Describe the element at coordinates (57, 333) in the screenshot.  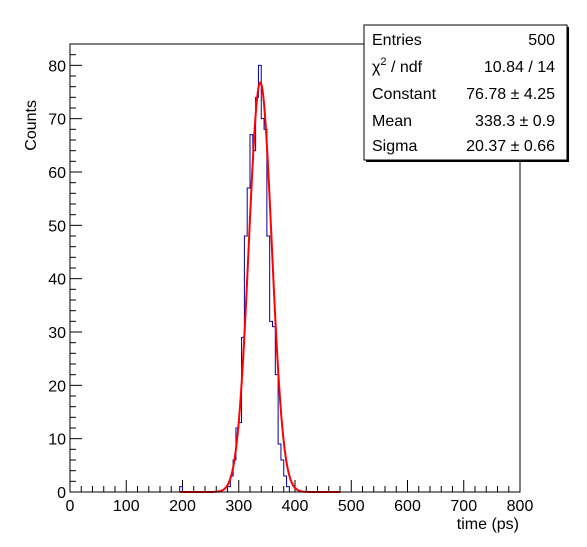
I see `y-tick-label: 30` at that location.